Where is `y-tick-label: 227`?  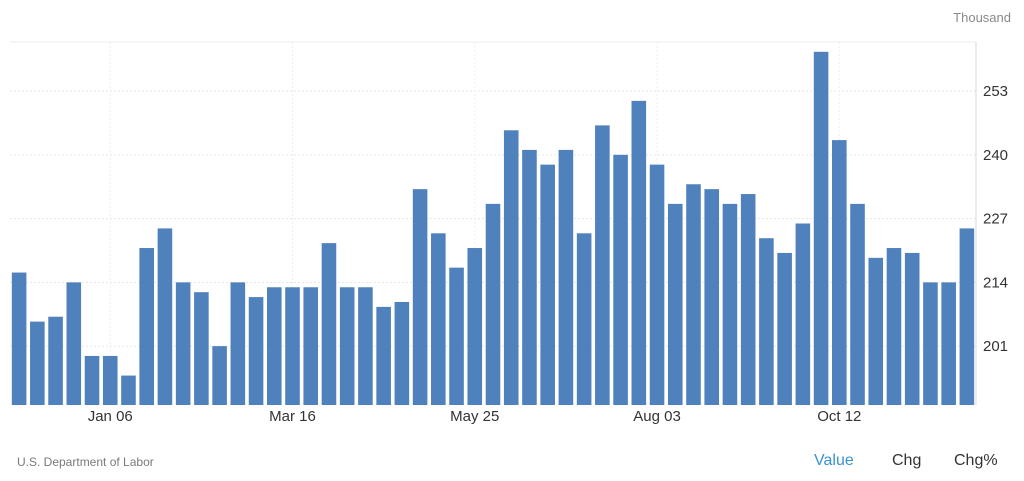
y-tick-label: 227 is located at coordinates (995, 219).